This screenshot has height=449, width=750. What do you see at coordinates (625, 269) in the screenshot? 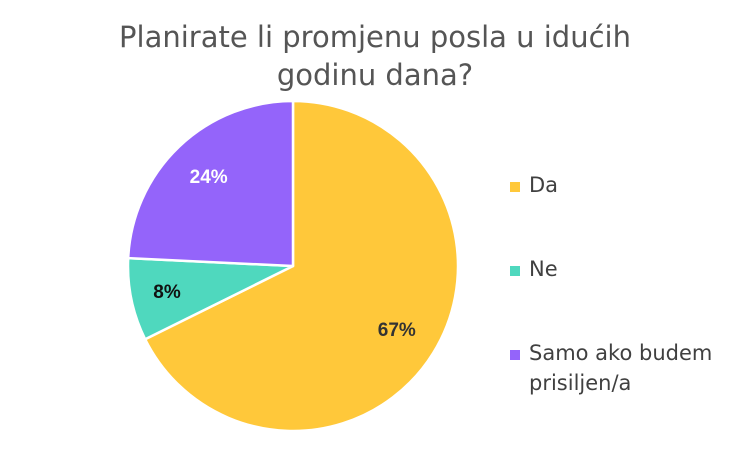
I see `legend-item-ne: Ne` at bounding box center [625, 269].